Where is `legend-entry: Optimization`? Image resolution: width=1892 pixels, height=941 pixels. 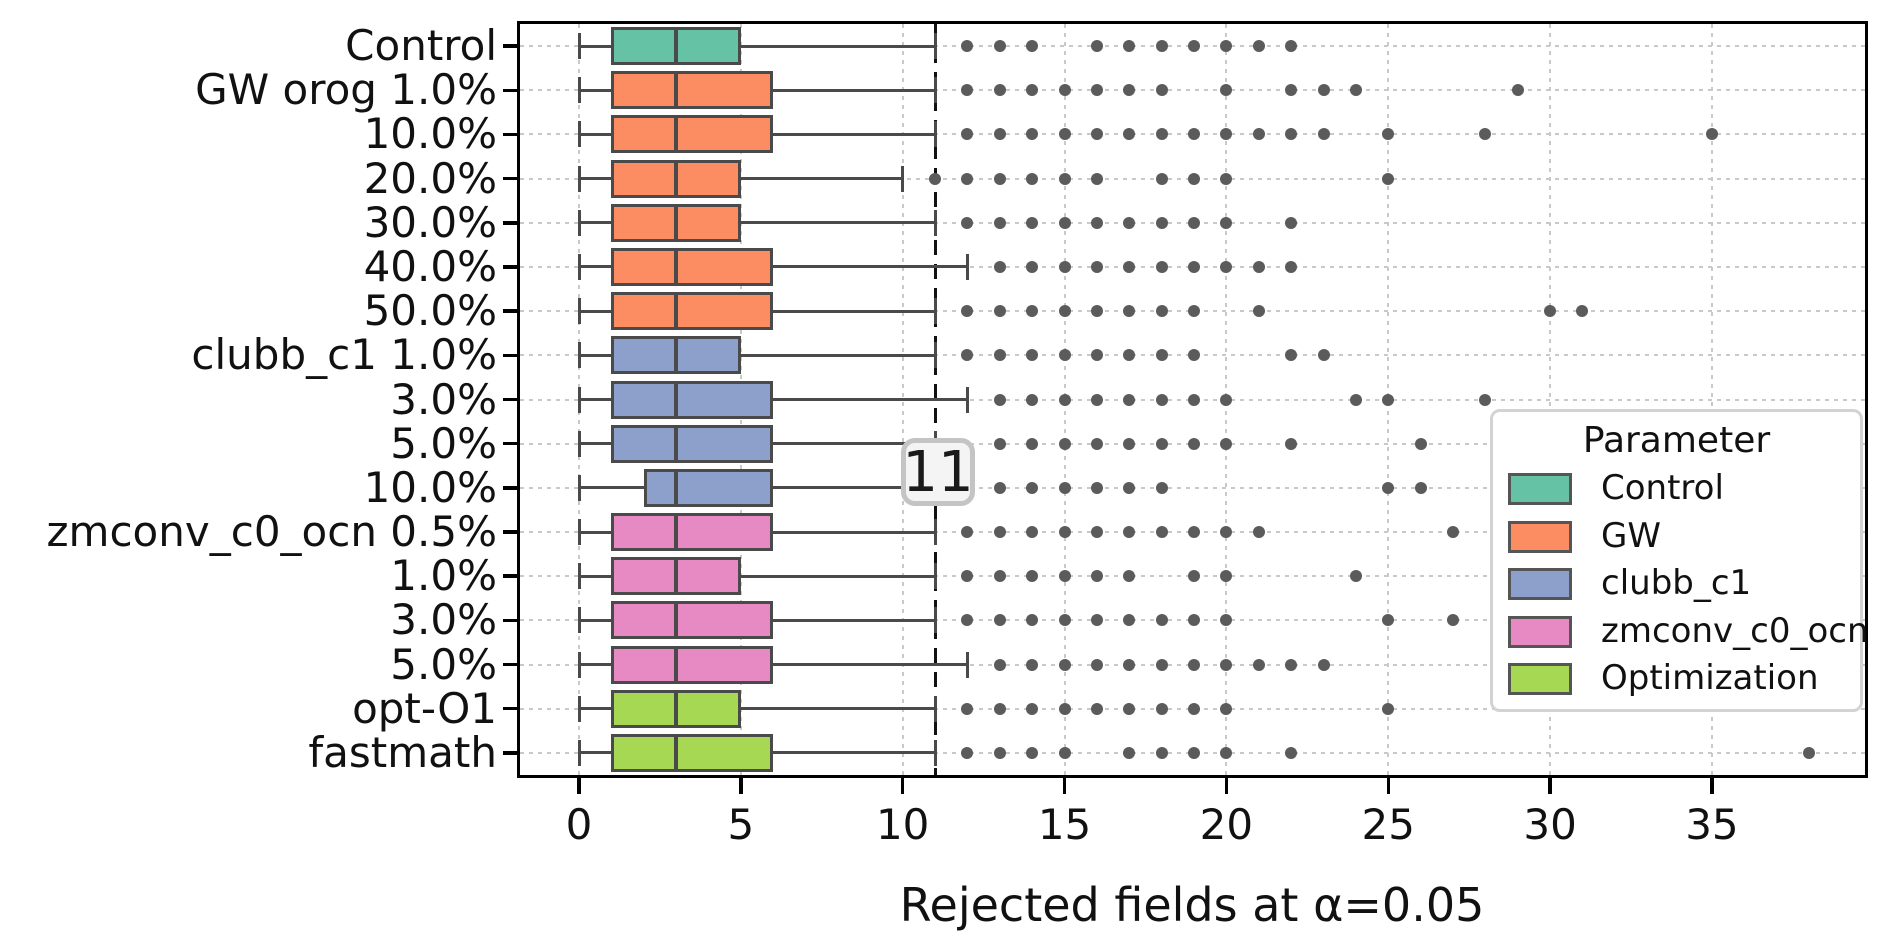 legend-entry: Optimization is located at coordinates (1676, 680).